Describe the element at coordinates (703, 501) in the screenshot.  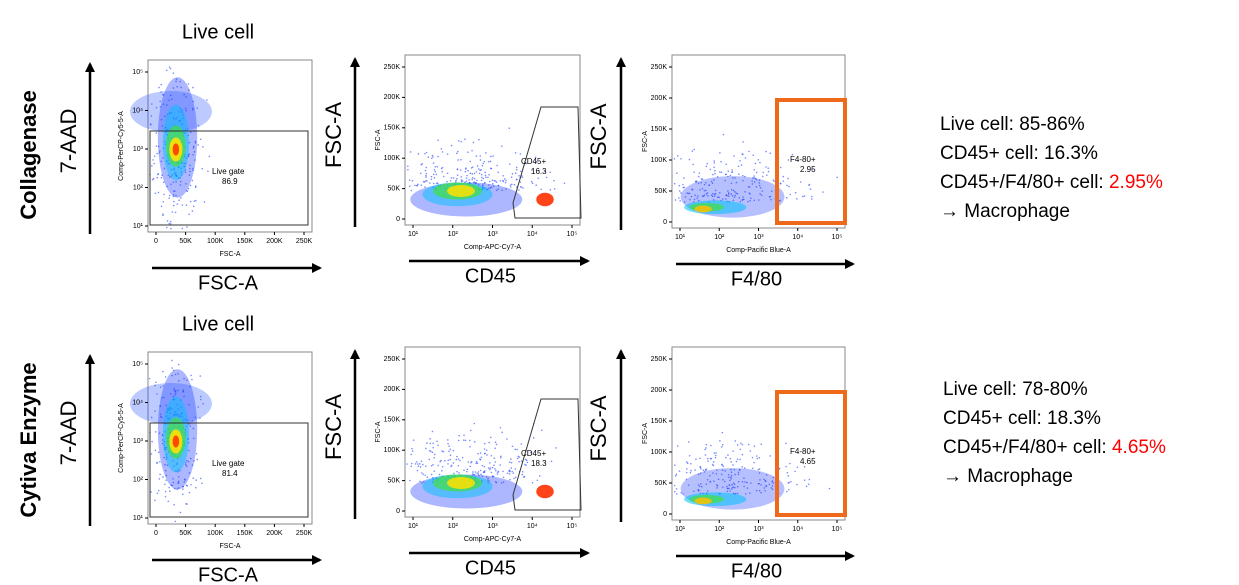
I see `density-cloud` at that location.